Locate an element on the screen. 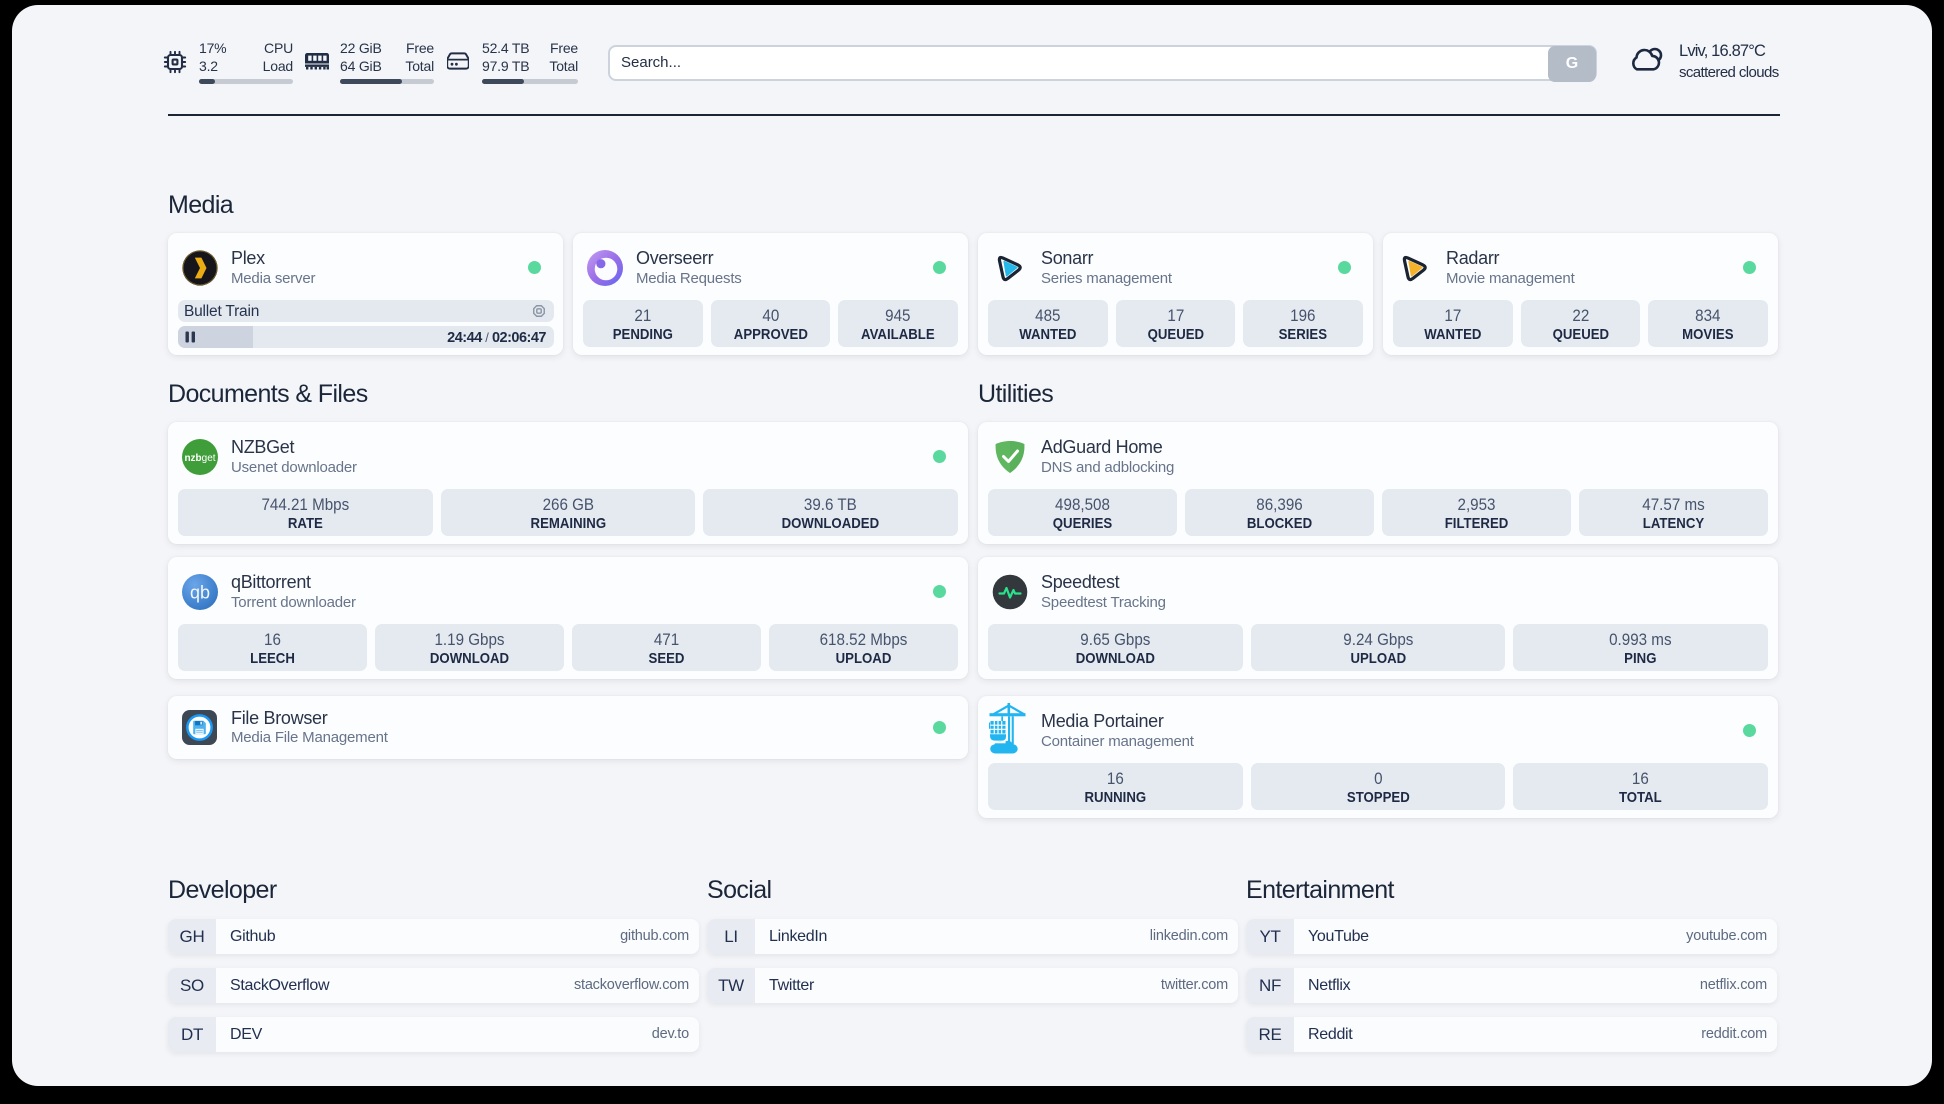 This screenshot has width=1944, height=1104. svg-text: qb is located at coordinates (200, 593).